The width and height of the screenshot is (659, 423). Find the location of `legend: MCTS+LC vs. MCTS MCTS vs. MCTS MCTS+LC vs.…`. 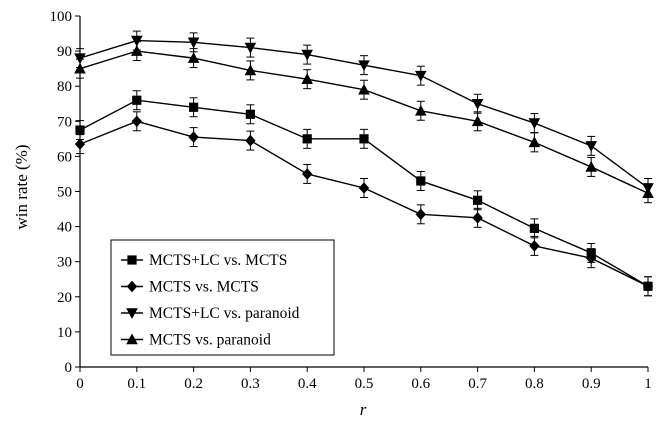

legend: MCTS+LC vs. MCTS MCTS vs. MCTS MCTS+LC vs.… is located at coordinates (222, 297).